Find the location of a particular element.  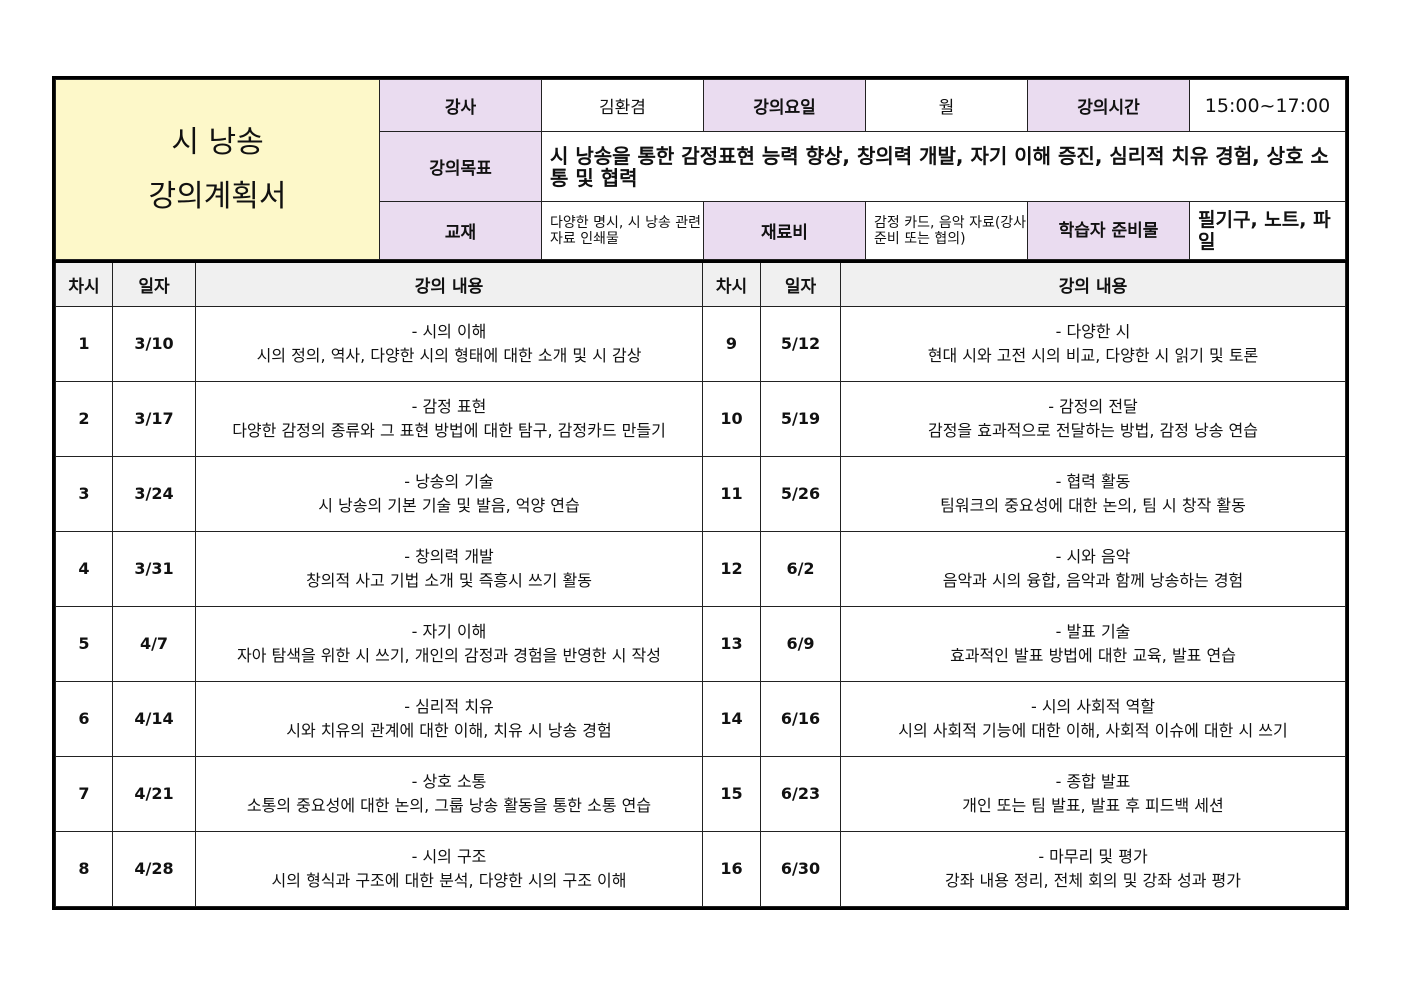

session-date: 3/10 is located at coordinates (154, 344).